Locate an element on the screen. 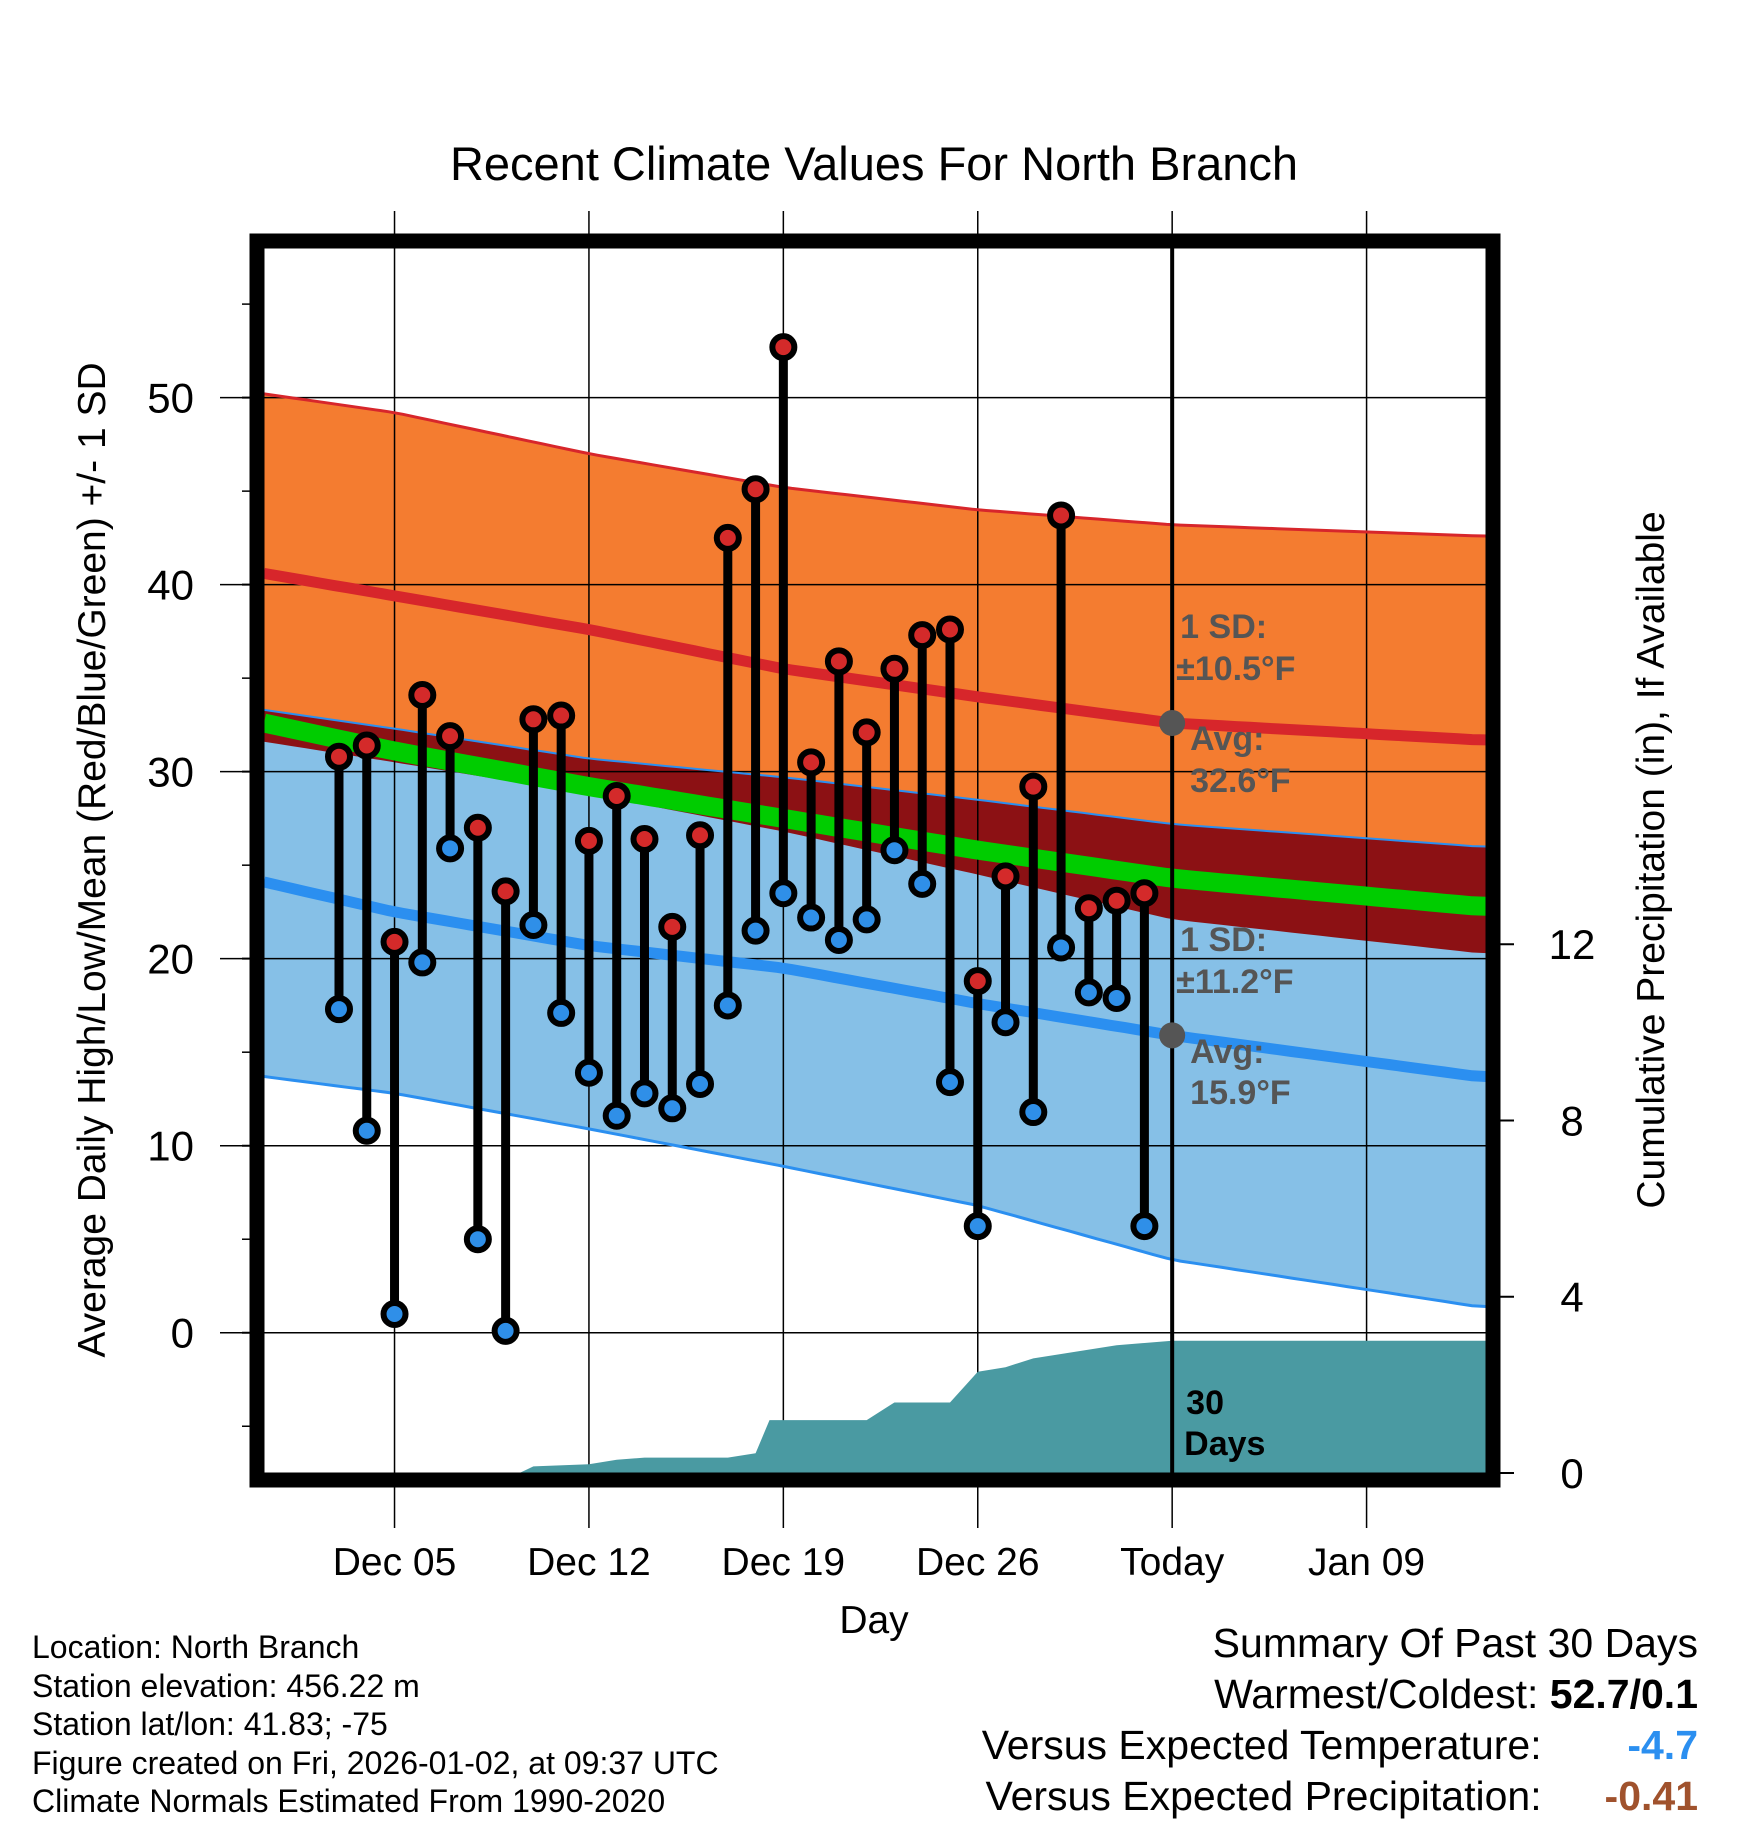 This screenshot has height=1828, width=1748. x-tick-label: Dec 19 is located at coordinates (784, 1562).